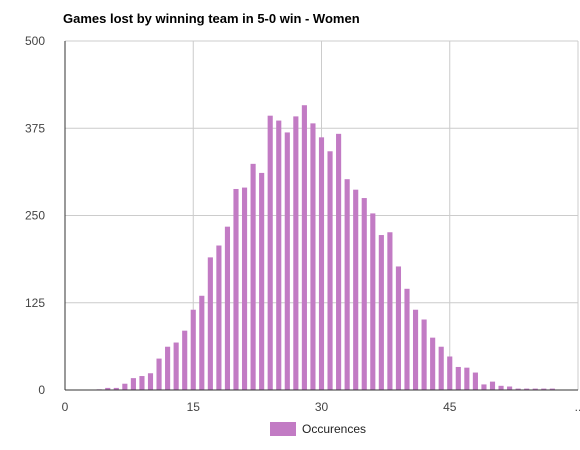 This screenshot has width=580, height=450. What do you see at coordinates (322, 407) in the screenshot?
I see `x-tick-label: 30` at bounding box center [322, 407].